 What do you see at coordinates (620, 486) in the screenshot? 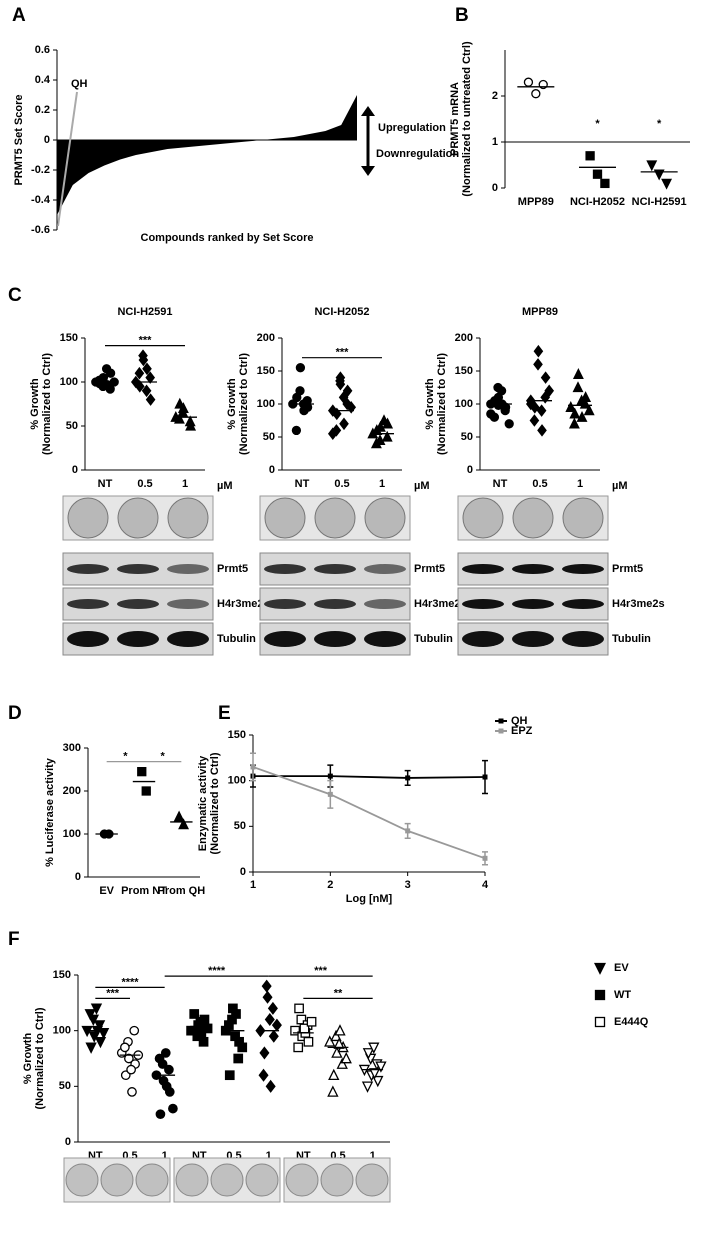
I see `unit-label: µM` at bounding box center [620, 486].